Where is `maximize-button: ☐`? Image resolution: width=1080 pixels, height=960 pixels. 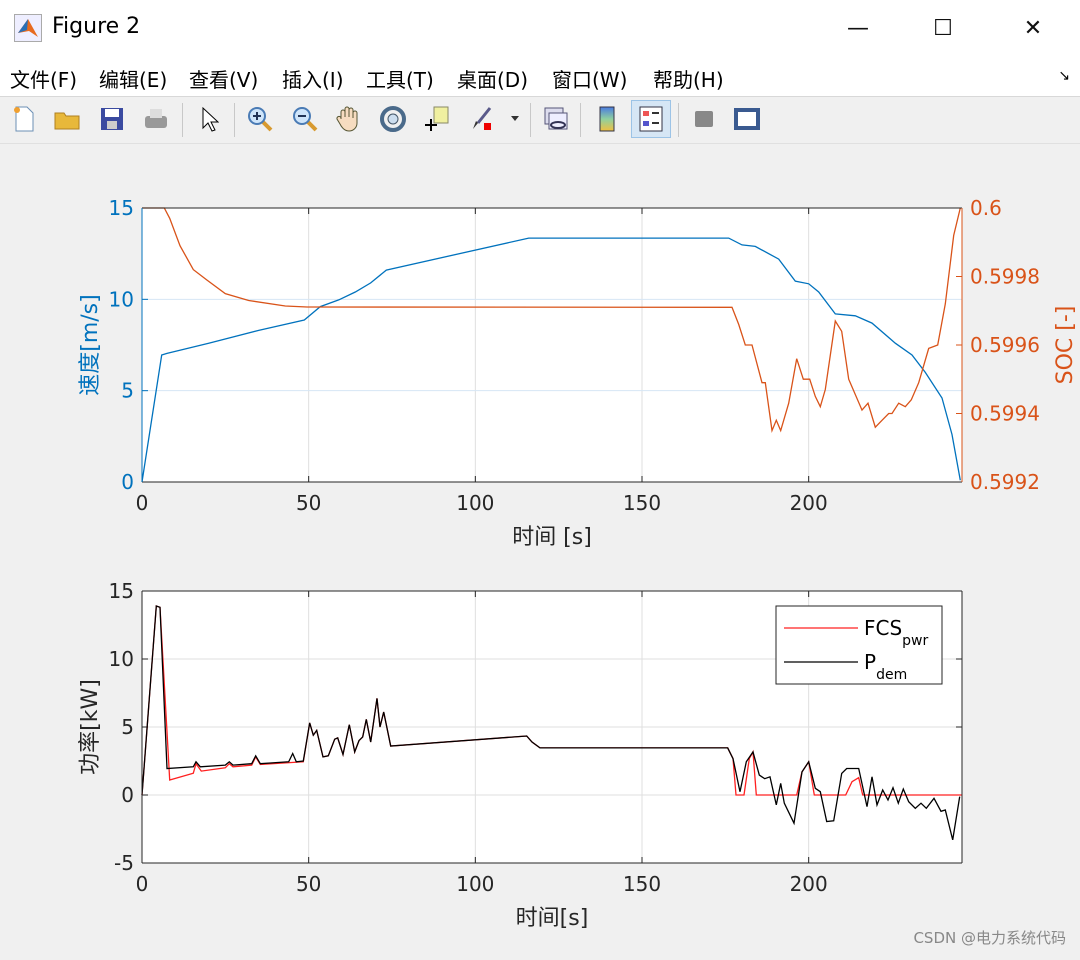 maximize-button: ☐ is located at coordinates (943, 28).